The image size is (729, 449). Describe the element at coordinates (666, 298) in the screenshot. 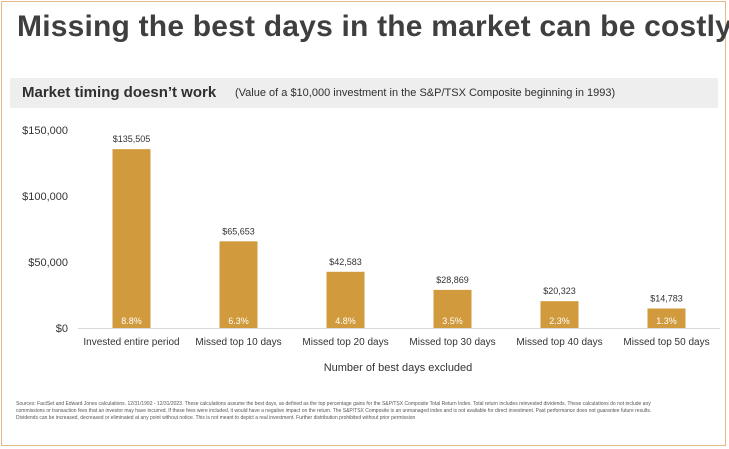

I see `bar-value-label: $14,783` at that location.